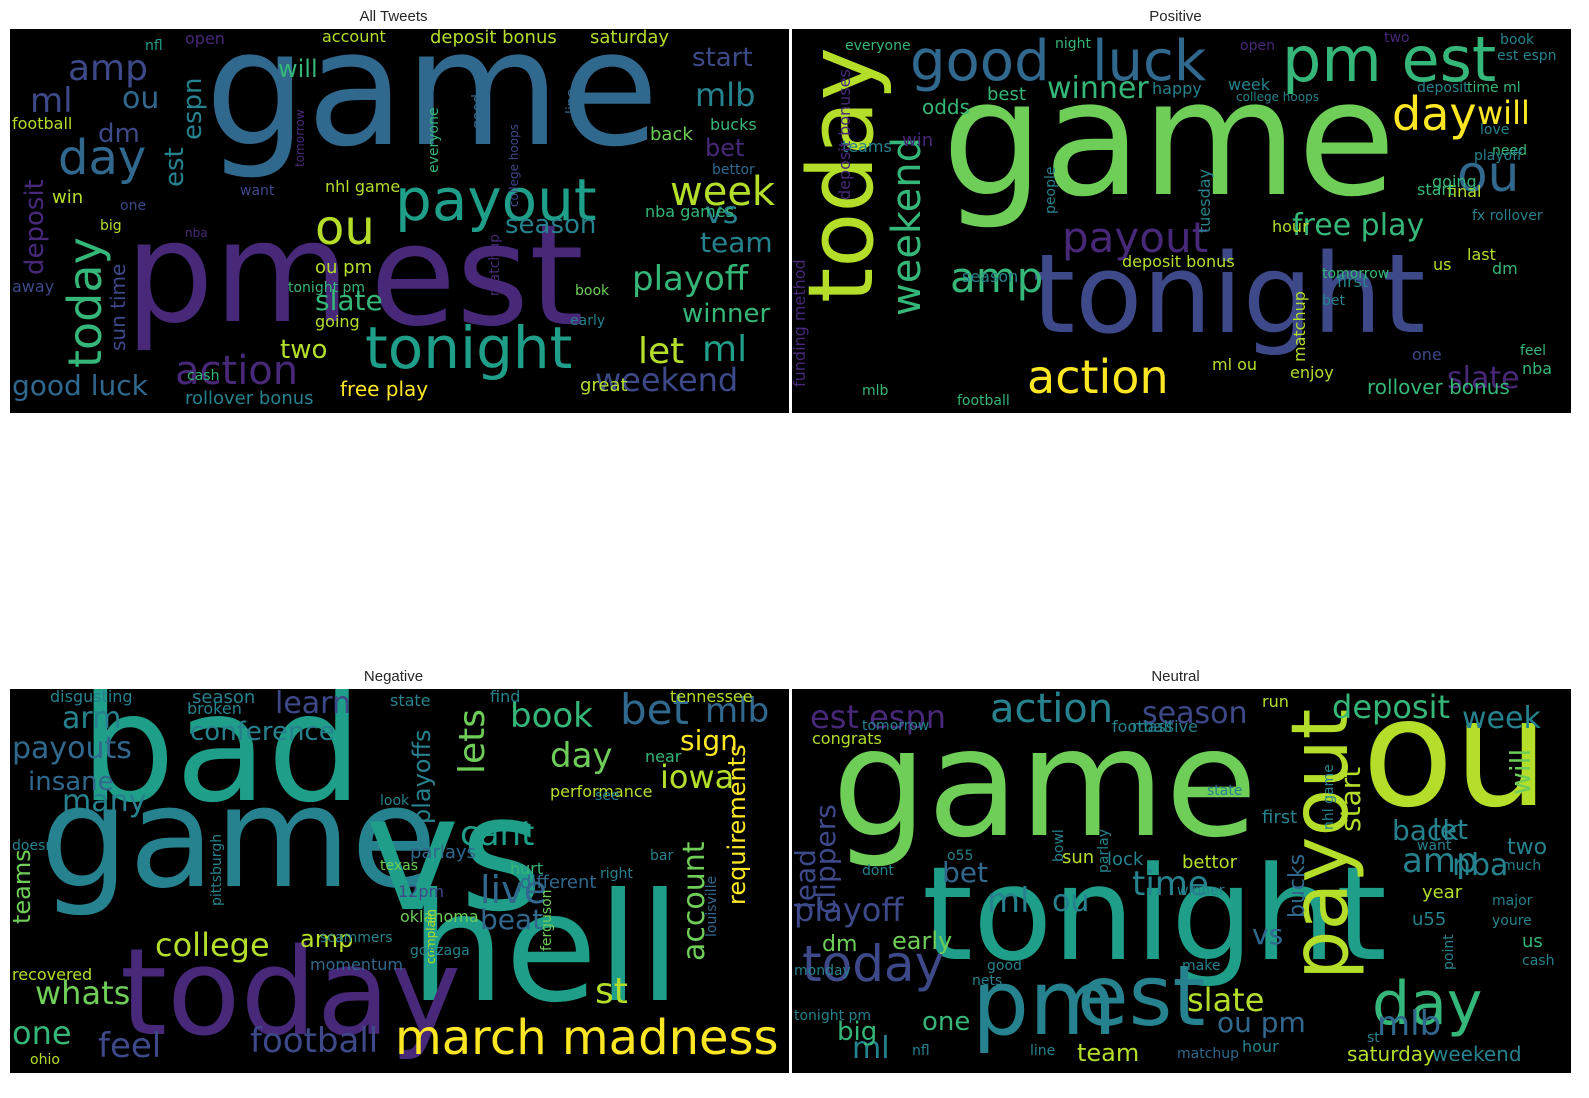 Image resolution: width=1589 pixels, height=1098 pixels. I want to click on cloud-word: us, so click(1532, 941).